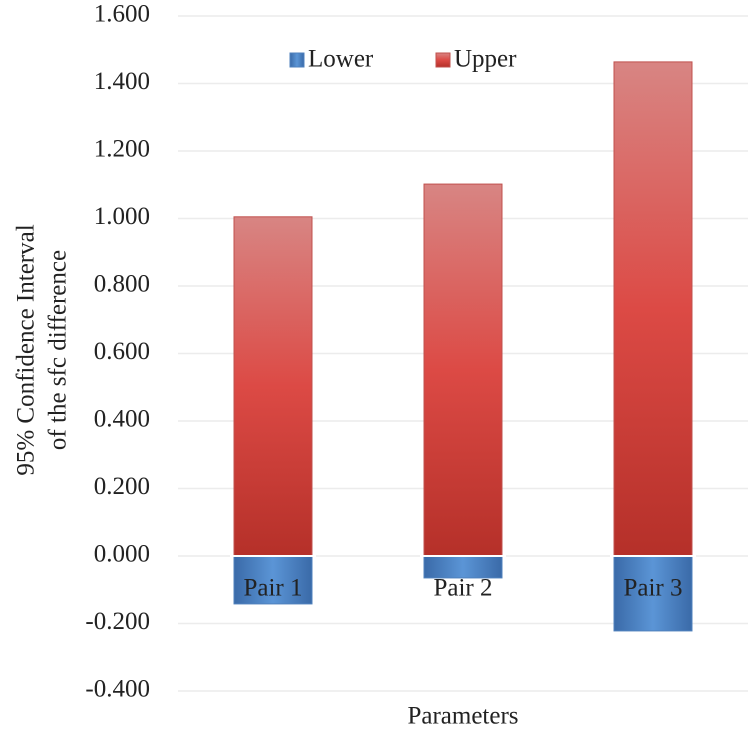 Image resolution: width=750 pixels, height=733 pixels. What do you see at coordinates (122, 14) in the screenshot?
I see `y-tick-label: 1.600` at bounding box center [122, 14].